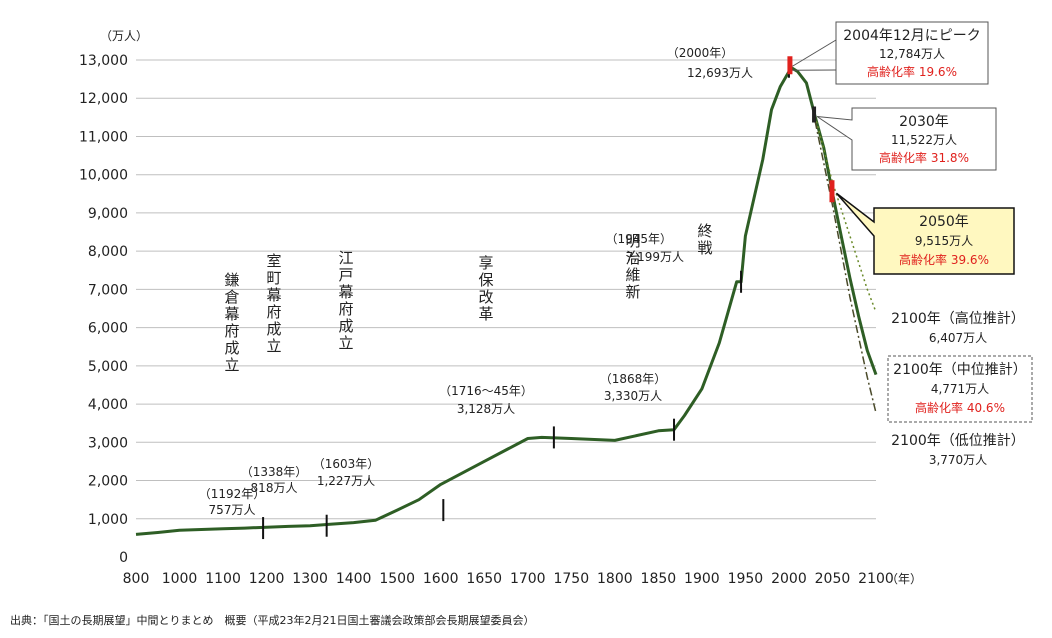  I want to click on y-tick-label: 8,000, so click(108, 252).